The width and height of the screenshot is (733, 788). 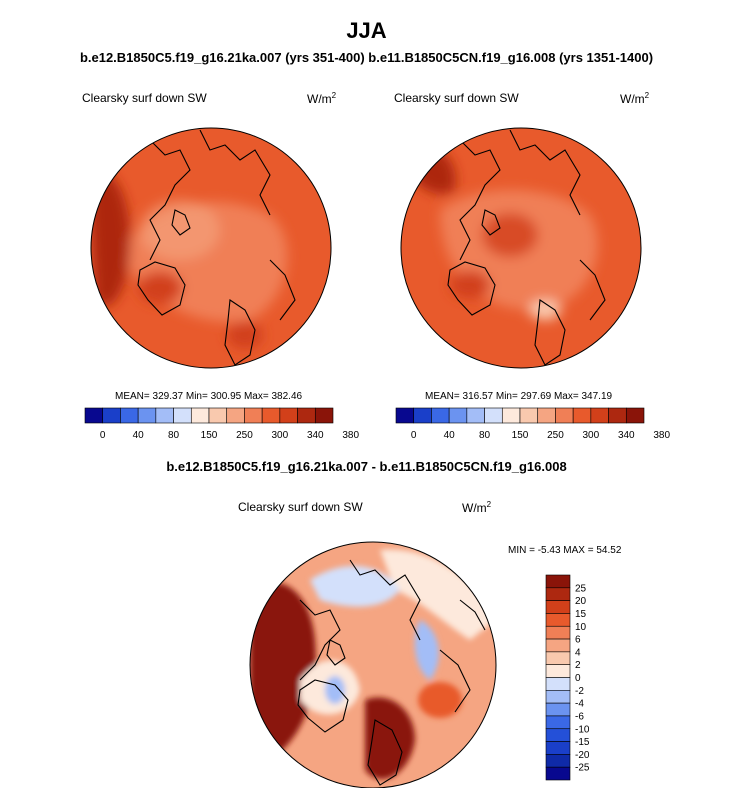 I want to click on colorbar3-tick-label: 4, so click(x=578, y=652).